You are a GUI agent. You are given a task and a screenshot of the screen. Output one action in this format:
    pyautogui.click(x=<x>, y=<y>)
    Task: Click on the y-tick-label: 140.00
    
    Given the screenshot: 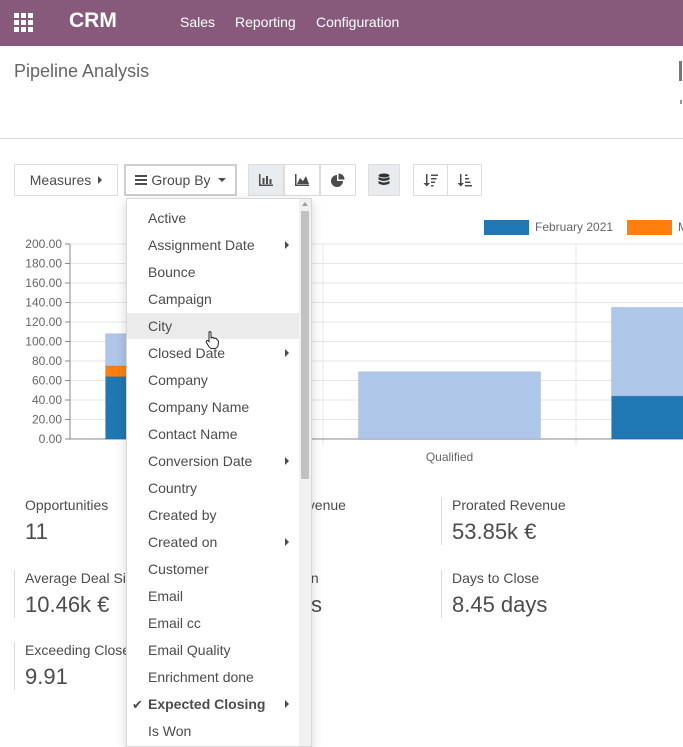 What is the action you would take?
    pyautogui.click(x=43, y=303)
    